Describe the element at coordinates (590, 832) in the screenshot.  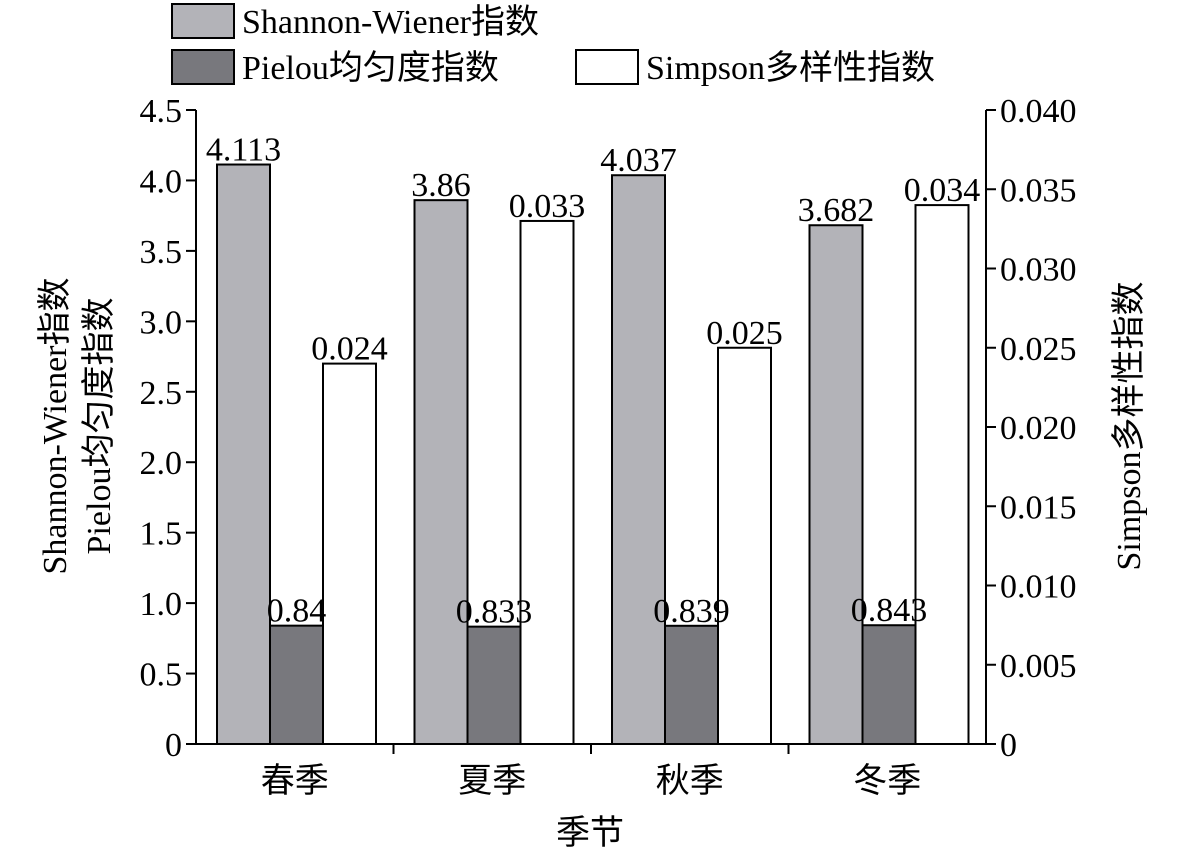
I see `x-axis-title: 季节` at that location.